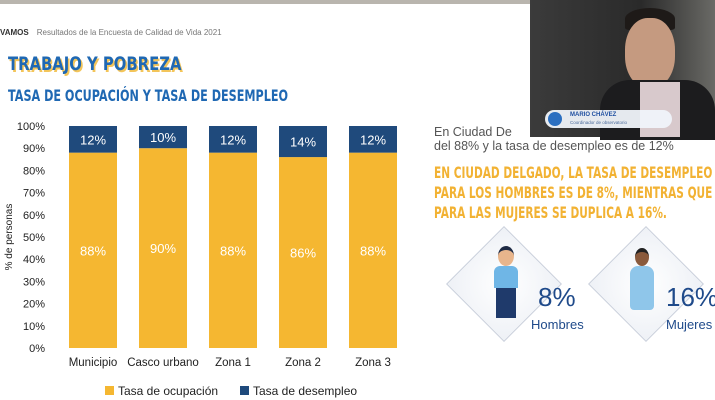  I want to click on data-label: 86%, so click(303, 253).